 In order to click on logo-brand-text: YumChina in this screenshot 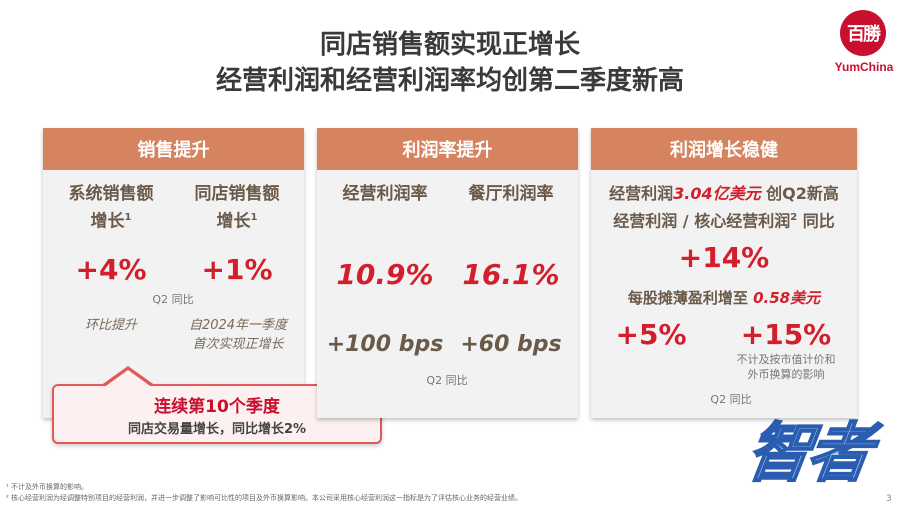, I will do `click(864, 67)`.